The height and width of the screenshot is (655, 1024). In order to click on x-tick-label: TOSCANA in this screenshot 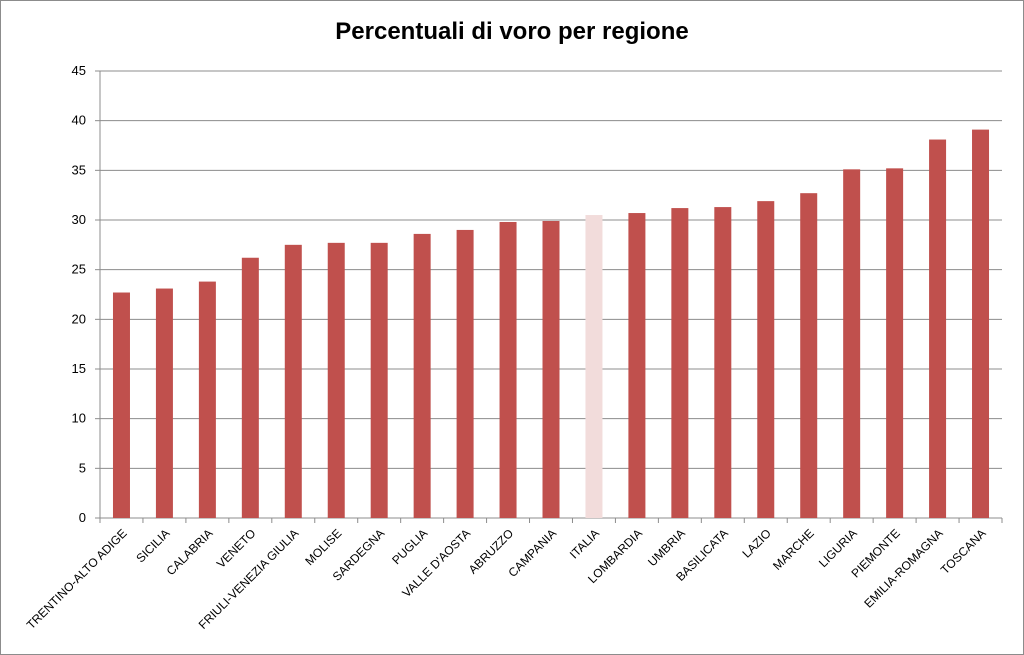, I will do `click(963, 551)`.